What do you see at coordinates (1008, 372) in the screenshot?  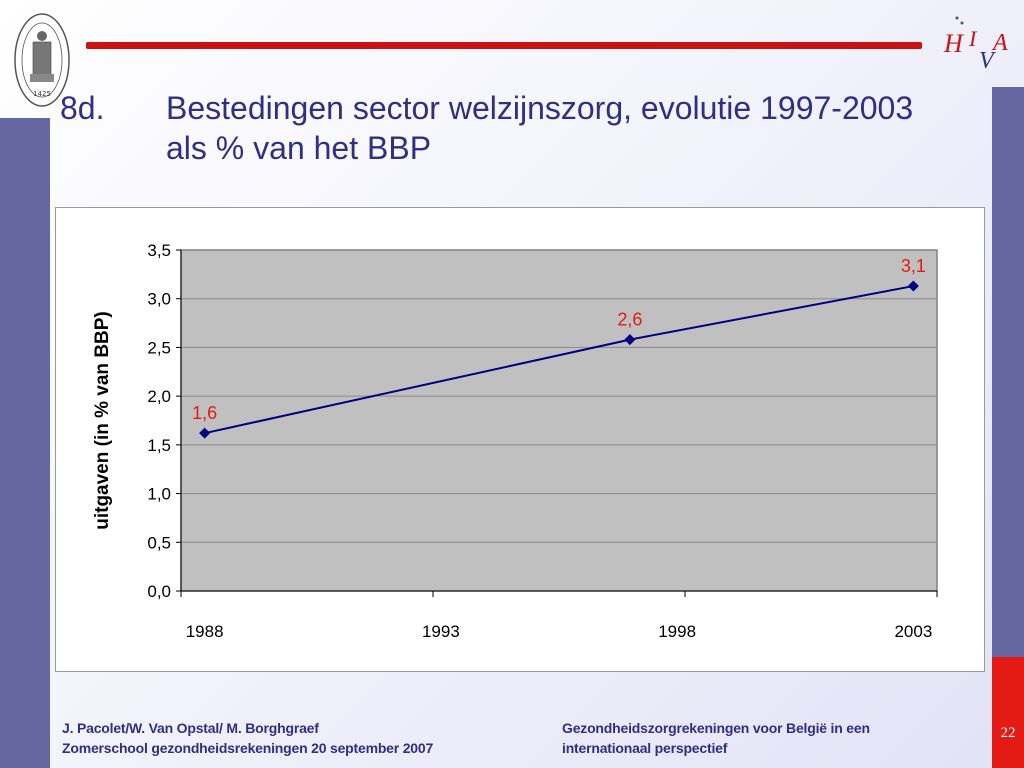 I see `right-side-bar` at bounding box center [1008, 372].